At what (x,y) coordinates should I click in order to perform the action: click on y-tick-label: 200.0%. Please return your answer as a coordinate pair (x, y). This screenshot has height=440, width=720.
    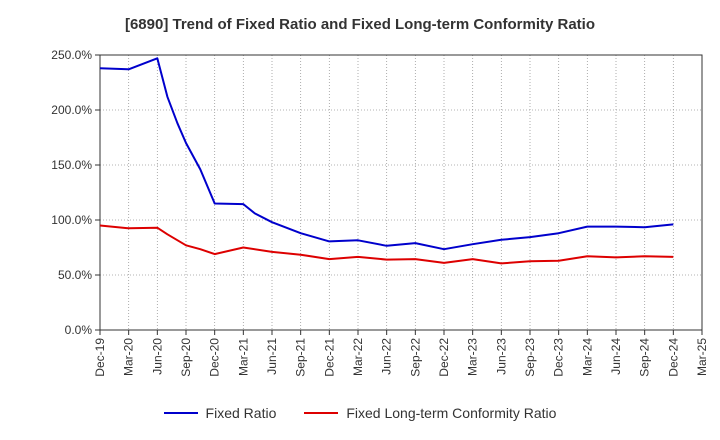
    Looking at the image, I should click on (71, 110).